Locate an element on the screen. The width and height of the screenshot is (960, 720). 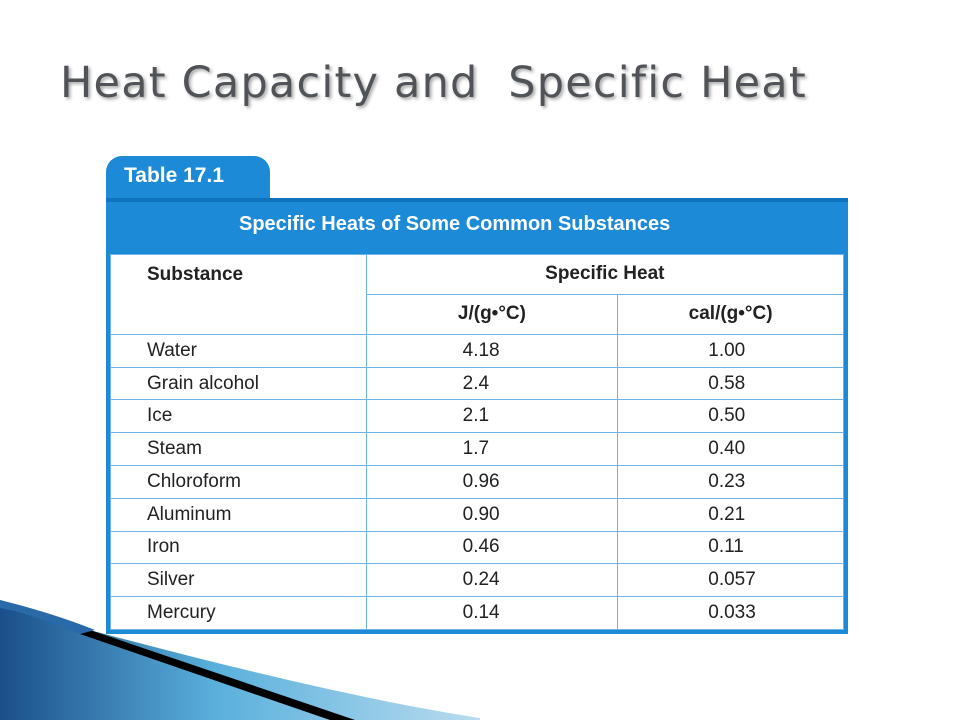
cell-substance: Mercury is located at coordinates (238, 613).